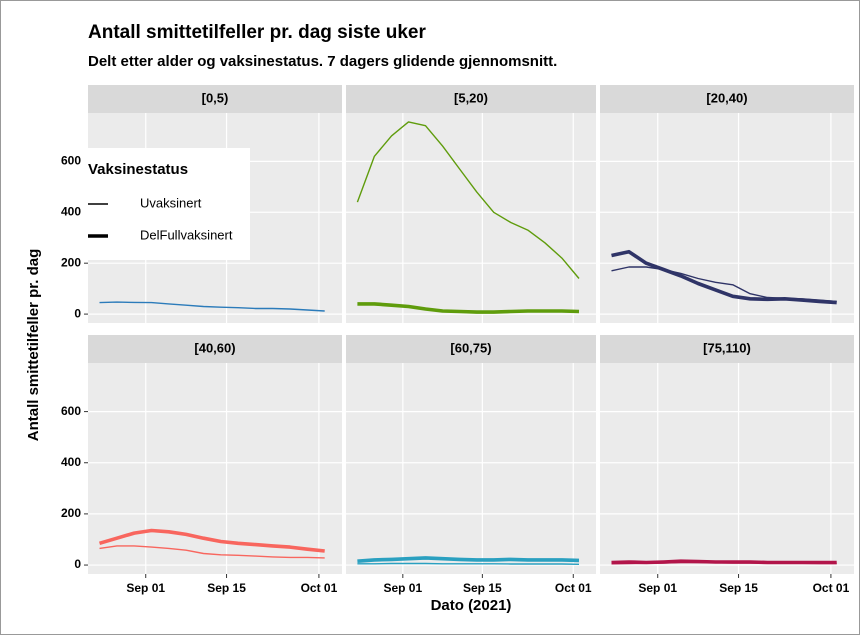 The width and height of the screenshot is (860, 635). I want to click on facet-label: [0,5), so click(215, 97).